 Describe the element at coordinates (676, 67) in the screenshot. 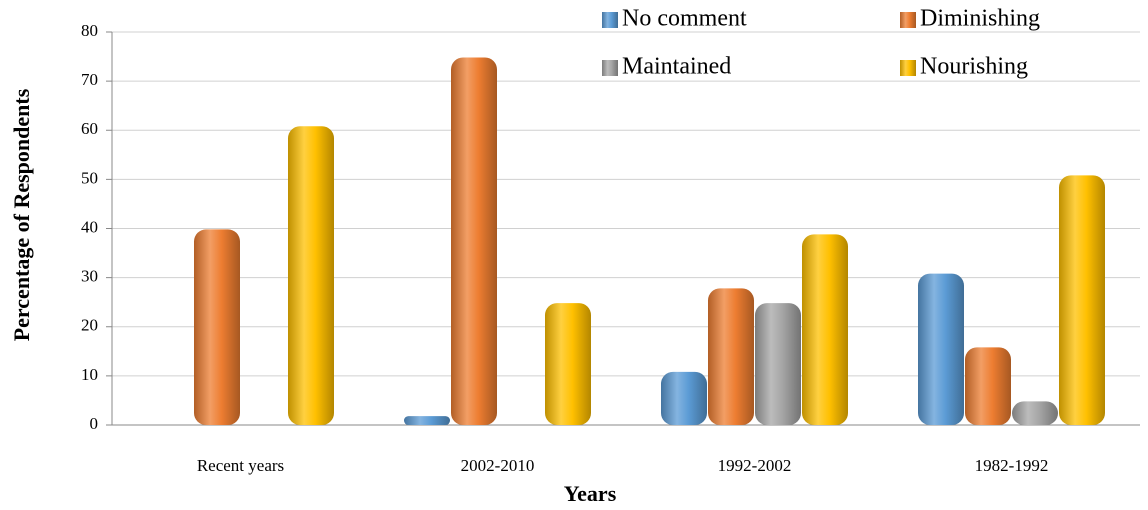

I see `legend-label: Maintained` at that location.